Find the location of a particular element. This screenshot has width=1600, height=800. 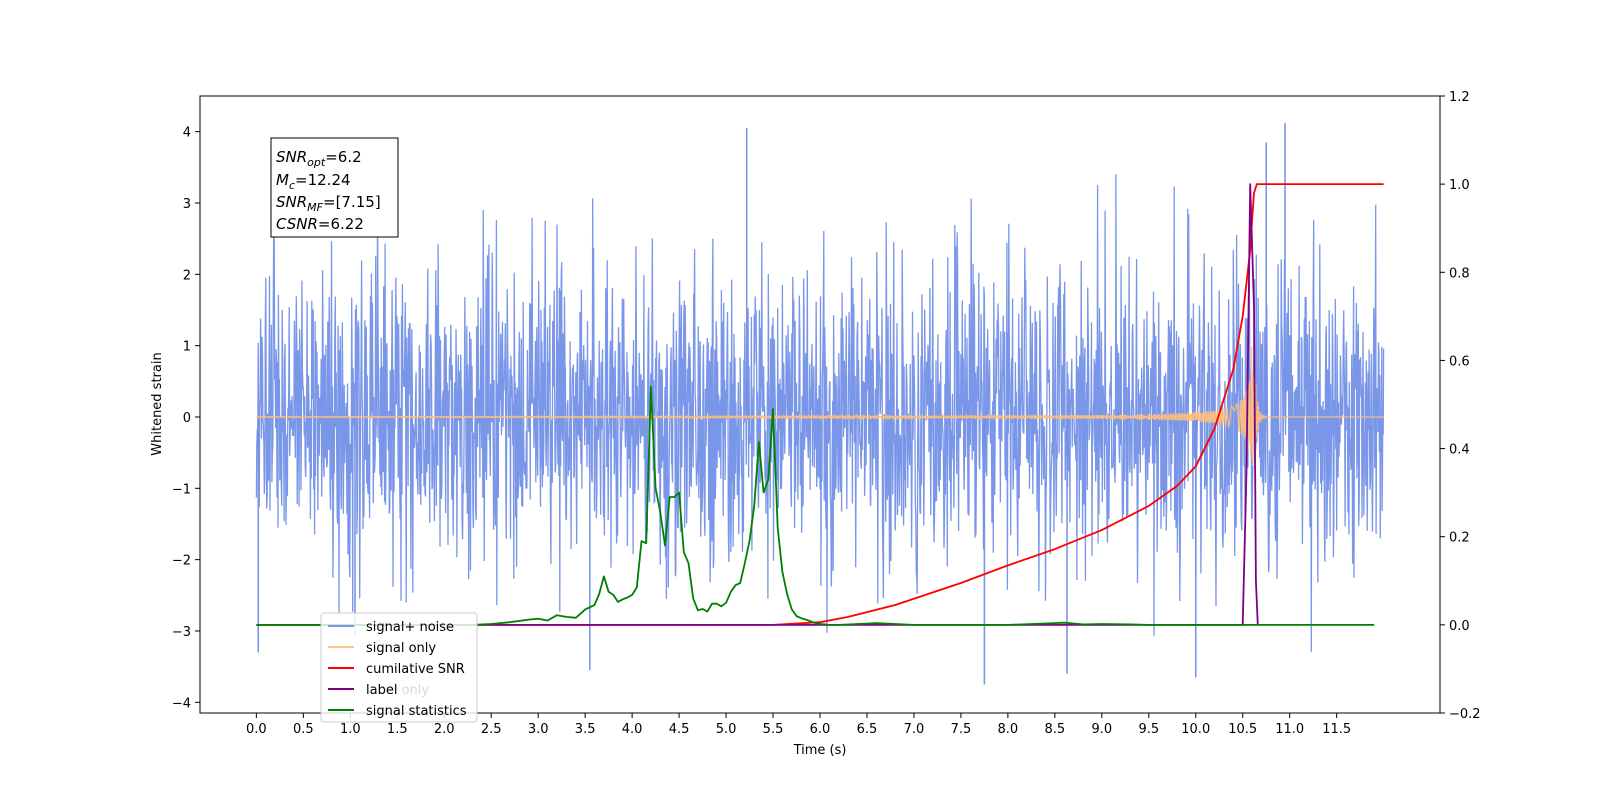

y2-tick-label: −0.2 is located at coordinates (1465, 714).